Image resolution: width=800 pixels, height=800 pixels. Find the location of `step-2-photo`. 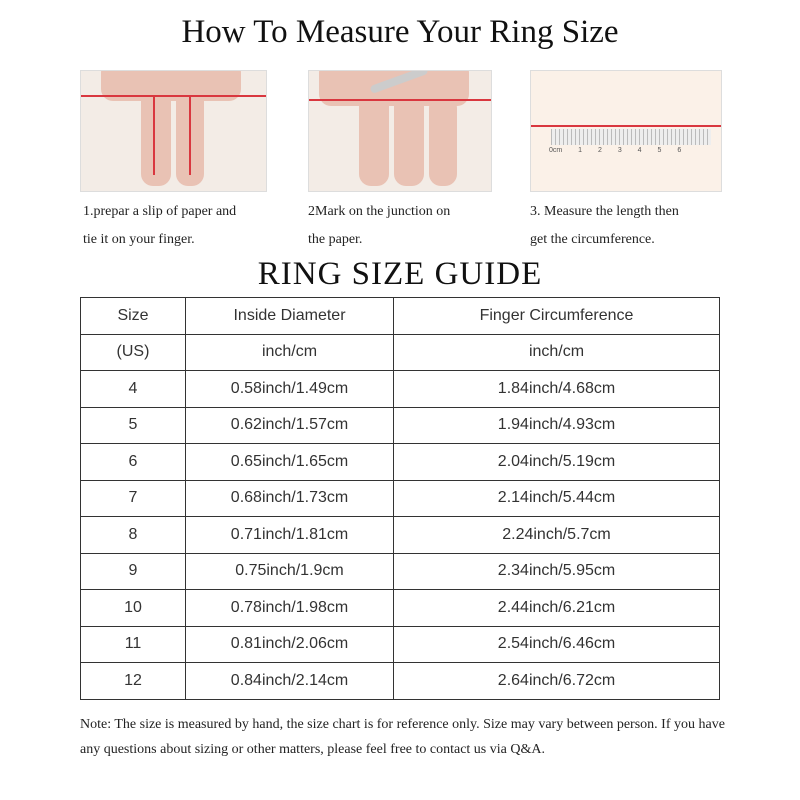

step-2-photo is located at coordinates (400, 131).